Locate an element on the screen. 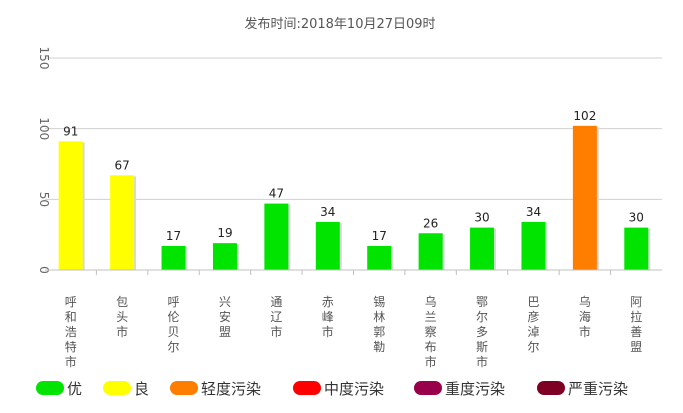 The image size is (683, 413). legend-label: 严重污染 is located at coordinates (598, 389).